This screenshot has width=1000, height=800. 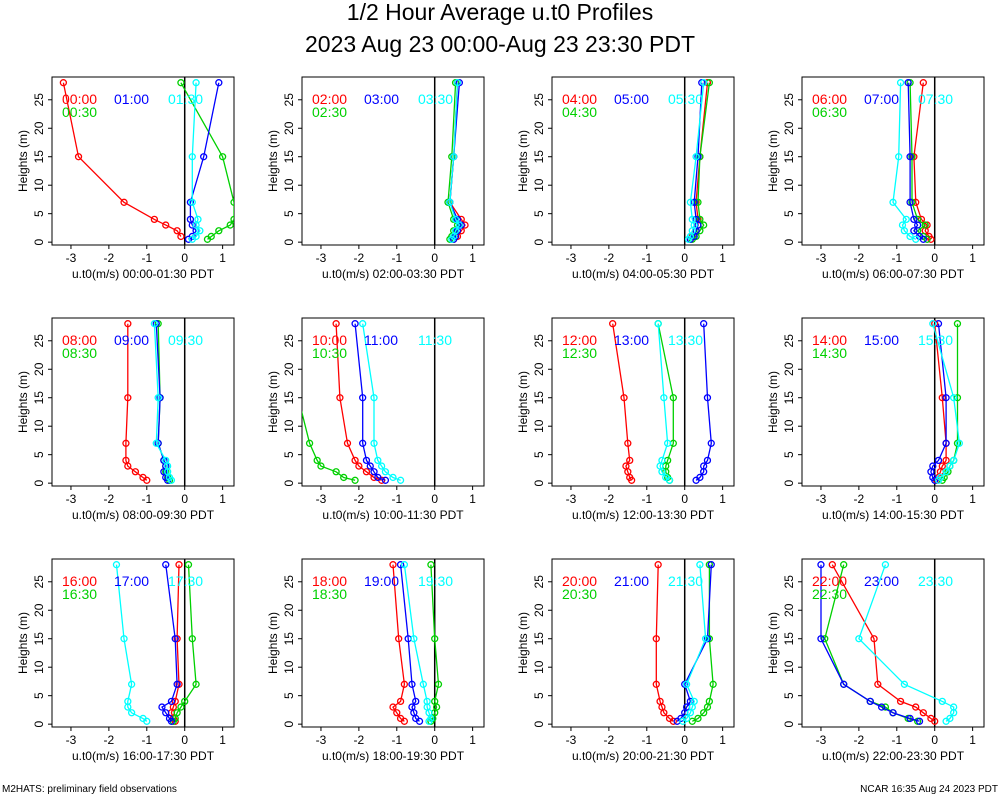 I want to click on legend-label: 11:00, so click(x=381, y=340).